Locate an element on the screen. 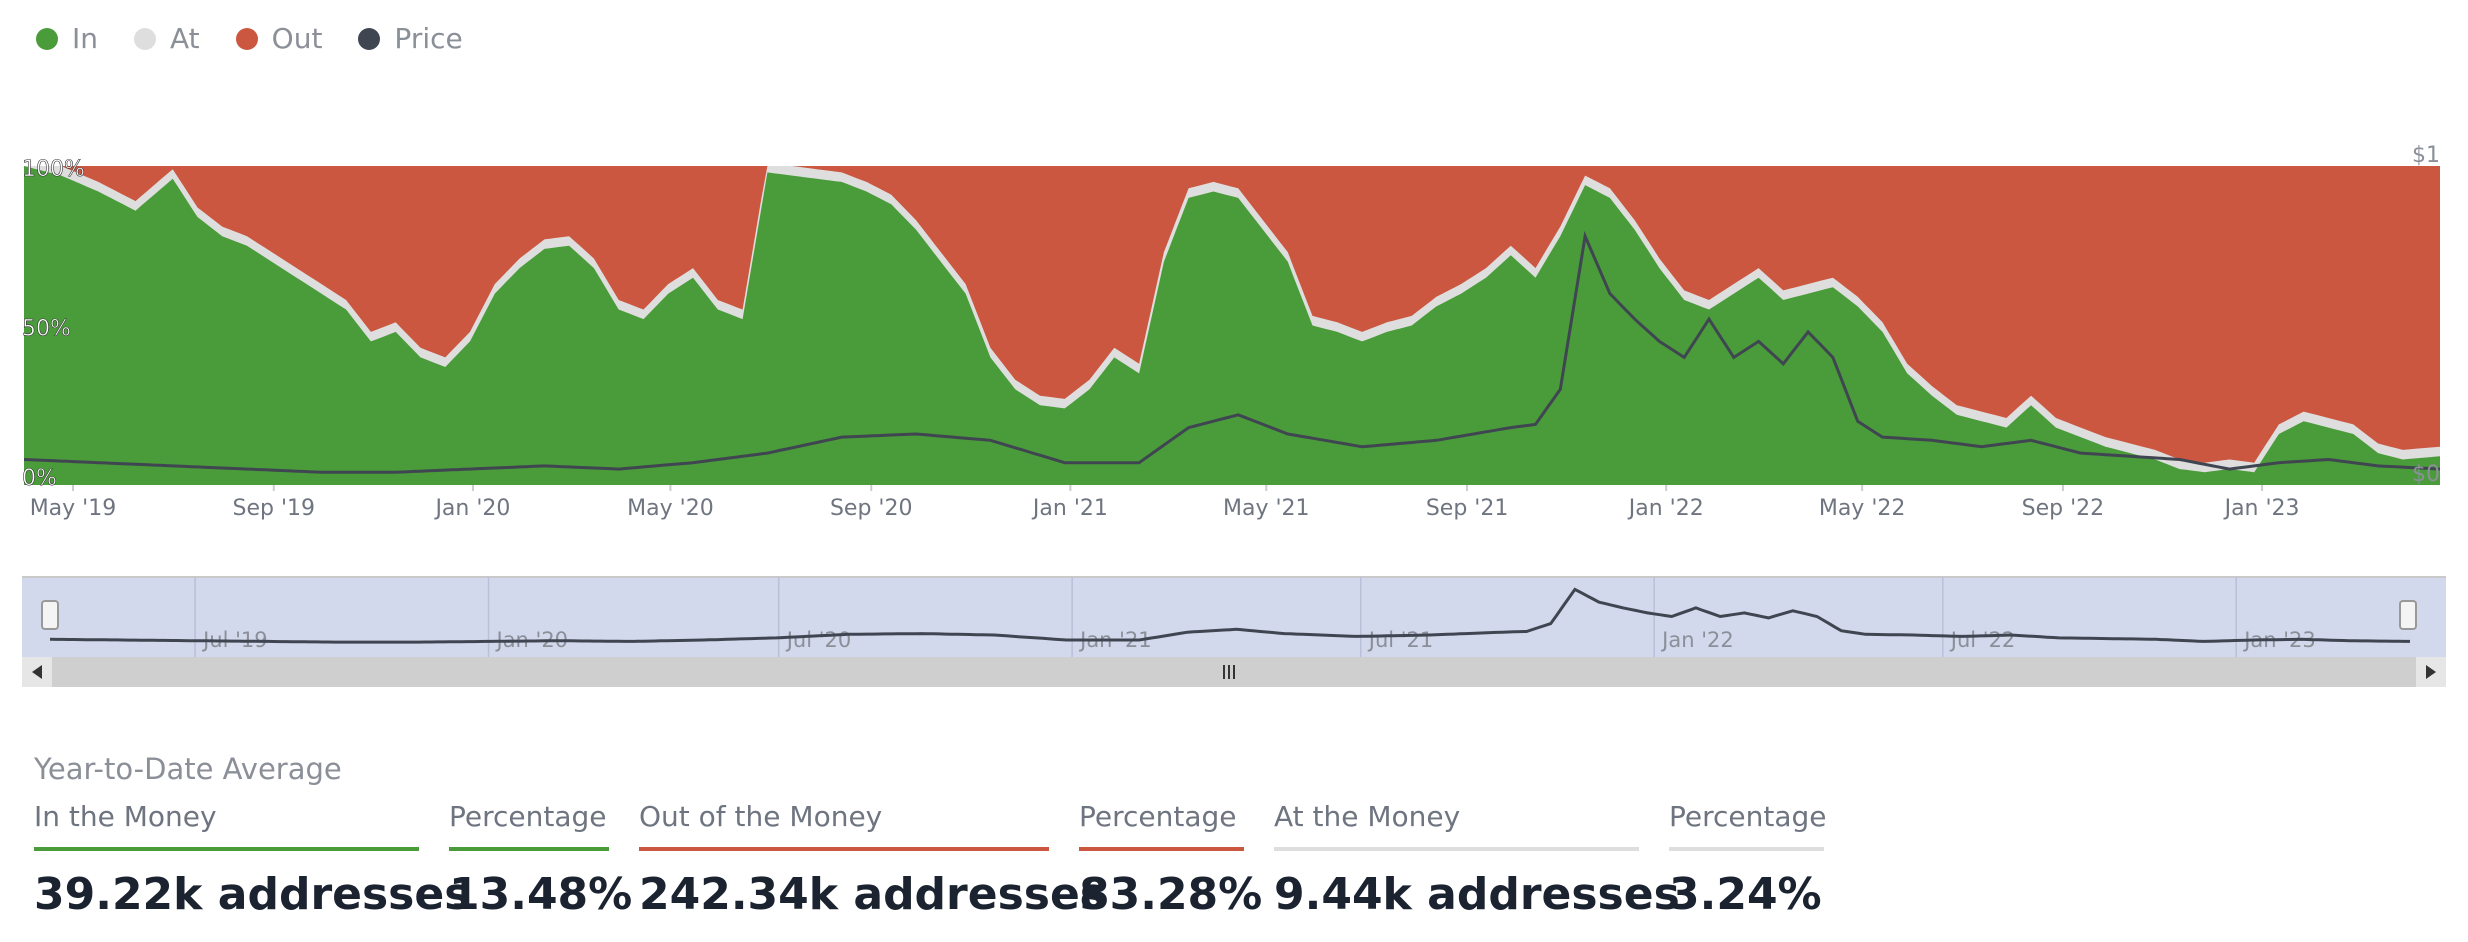 The height and width of the screenshot is (942, 2468). x-tick-label: May '20 is located at coordinates (670, 508).